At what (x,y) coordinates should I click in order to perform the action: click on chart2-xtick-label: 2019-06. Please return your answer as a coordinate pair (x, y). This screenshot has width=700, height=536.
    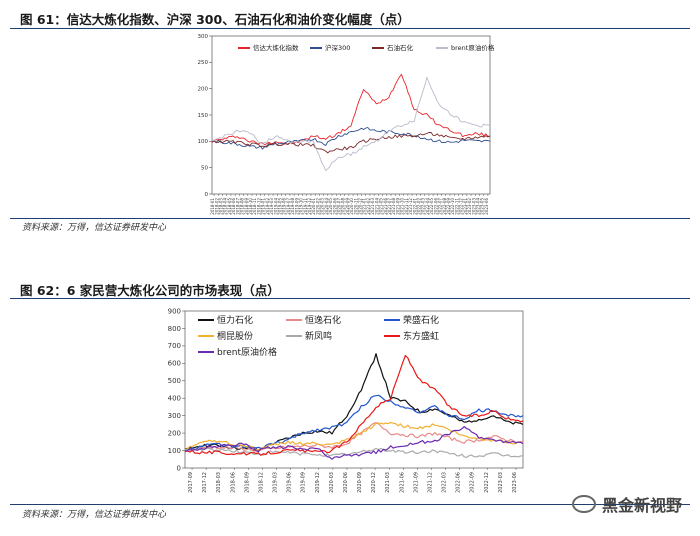
    Looking at the image, I should click on (290, 482).